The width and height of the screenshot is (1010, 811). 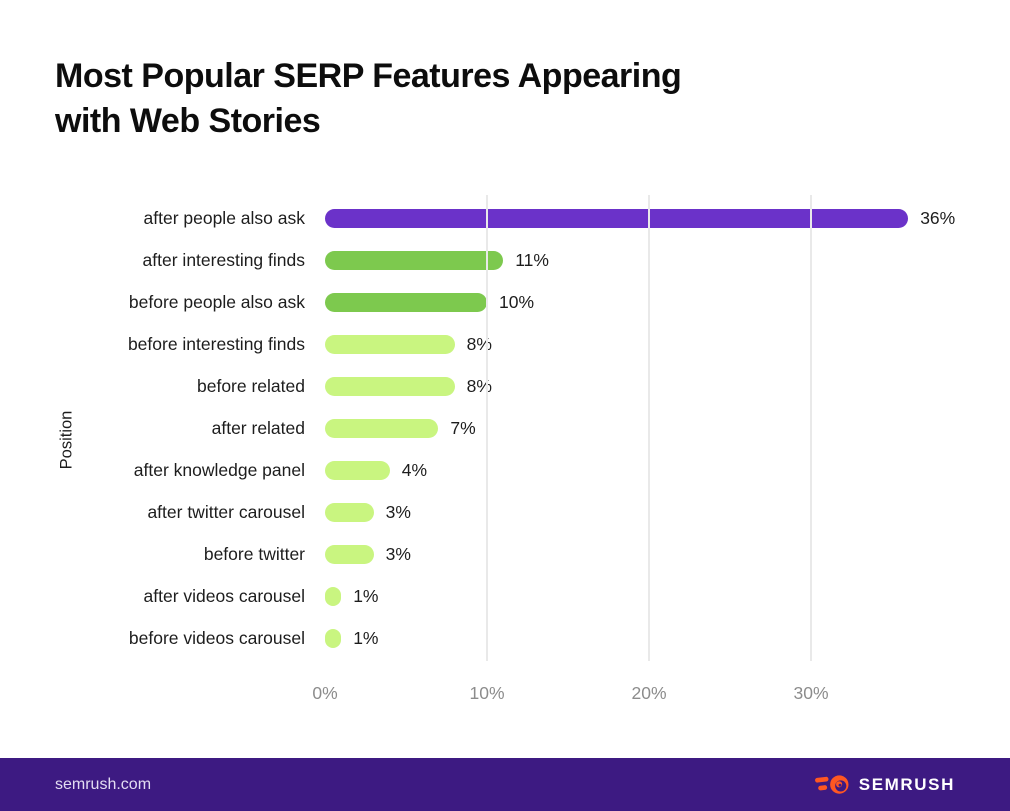 What do you see at coordinates (223, 259) in the screenshot?
I see `category-label: after interesting finds` at bounding box center [223, 259].